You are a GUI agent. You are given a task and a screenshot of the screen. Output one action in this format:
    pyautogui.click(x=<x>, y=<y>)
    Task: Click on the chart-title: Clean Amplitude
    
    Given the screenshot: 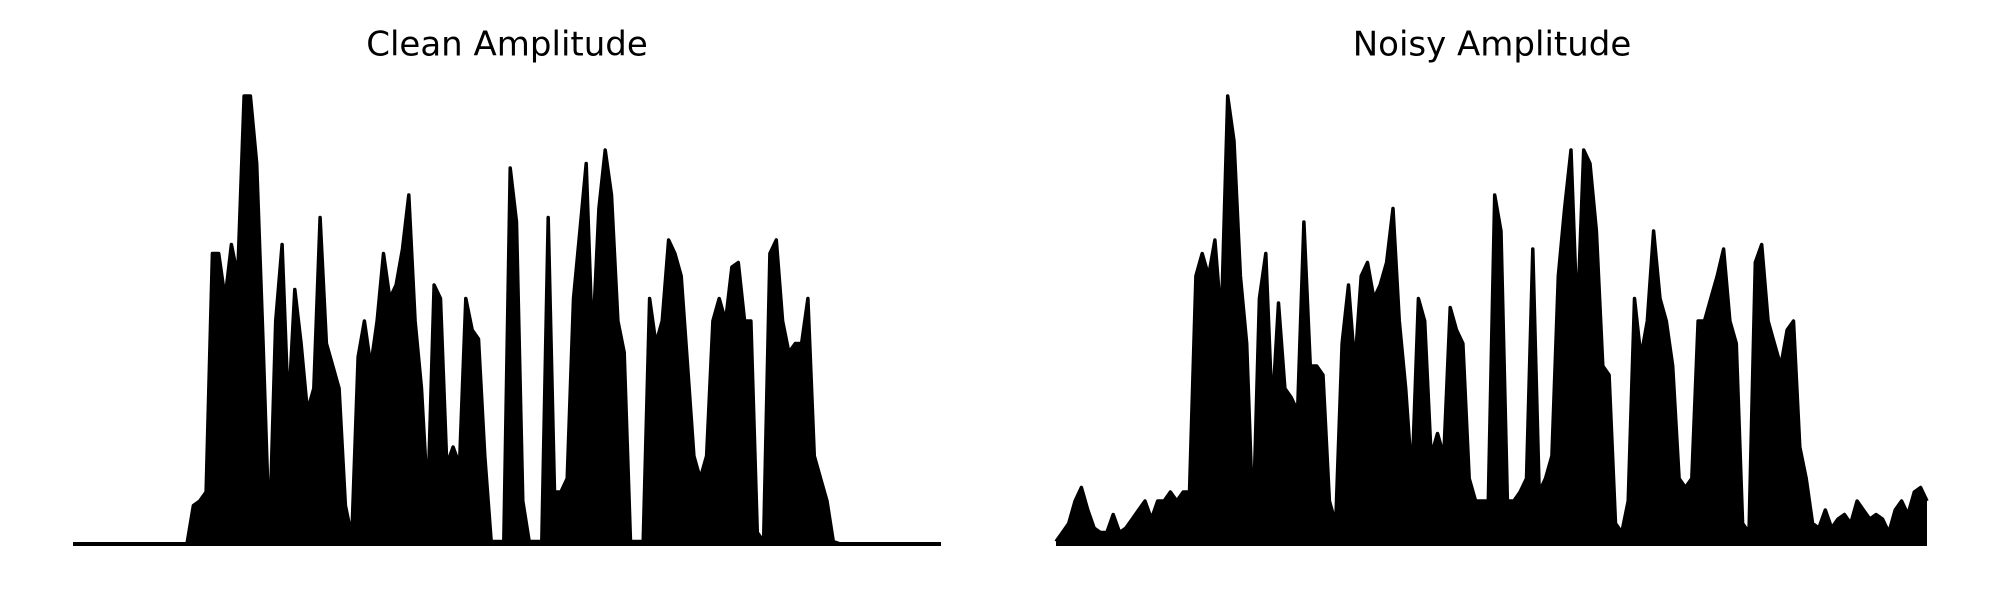 What is the action you would take?
    pyautogui.click(x=507, y=45)
    